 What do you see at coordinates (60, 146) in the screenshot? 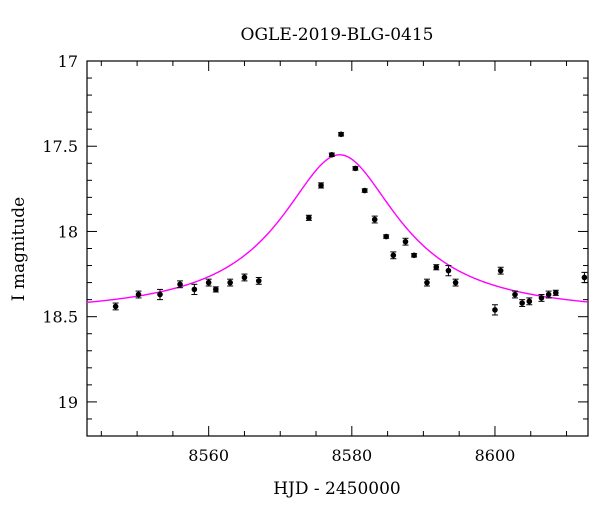
I see `y-tick-label: 17.5` at bounding box center [60, 146].